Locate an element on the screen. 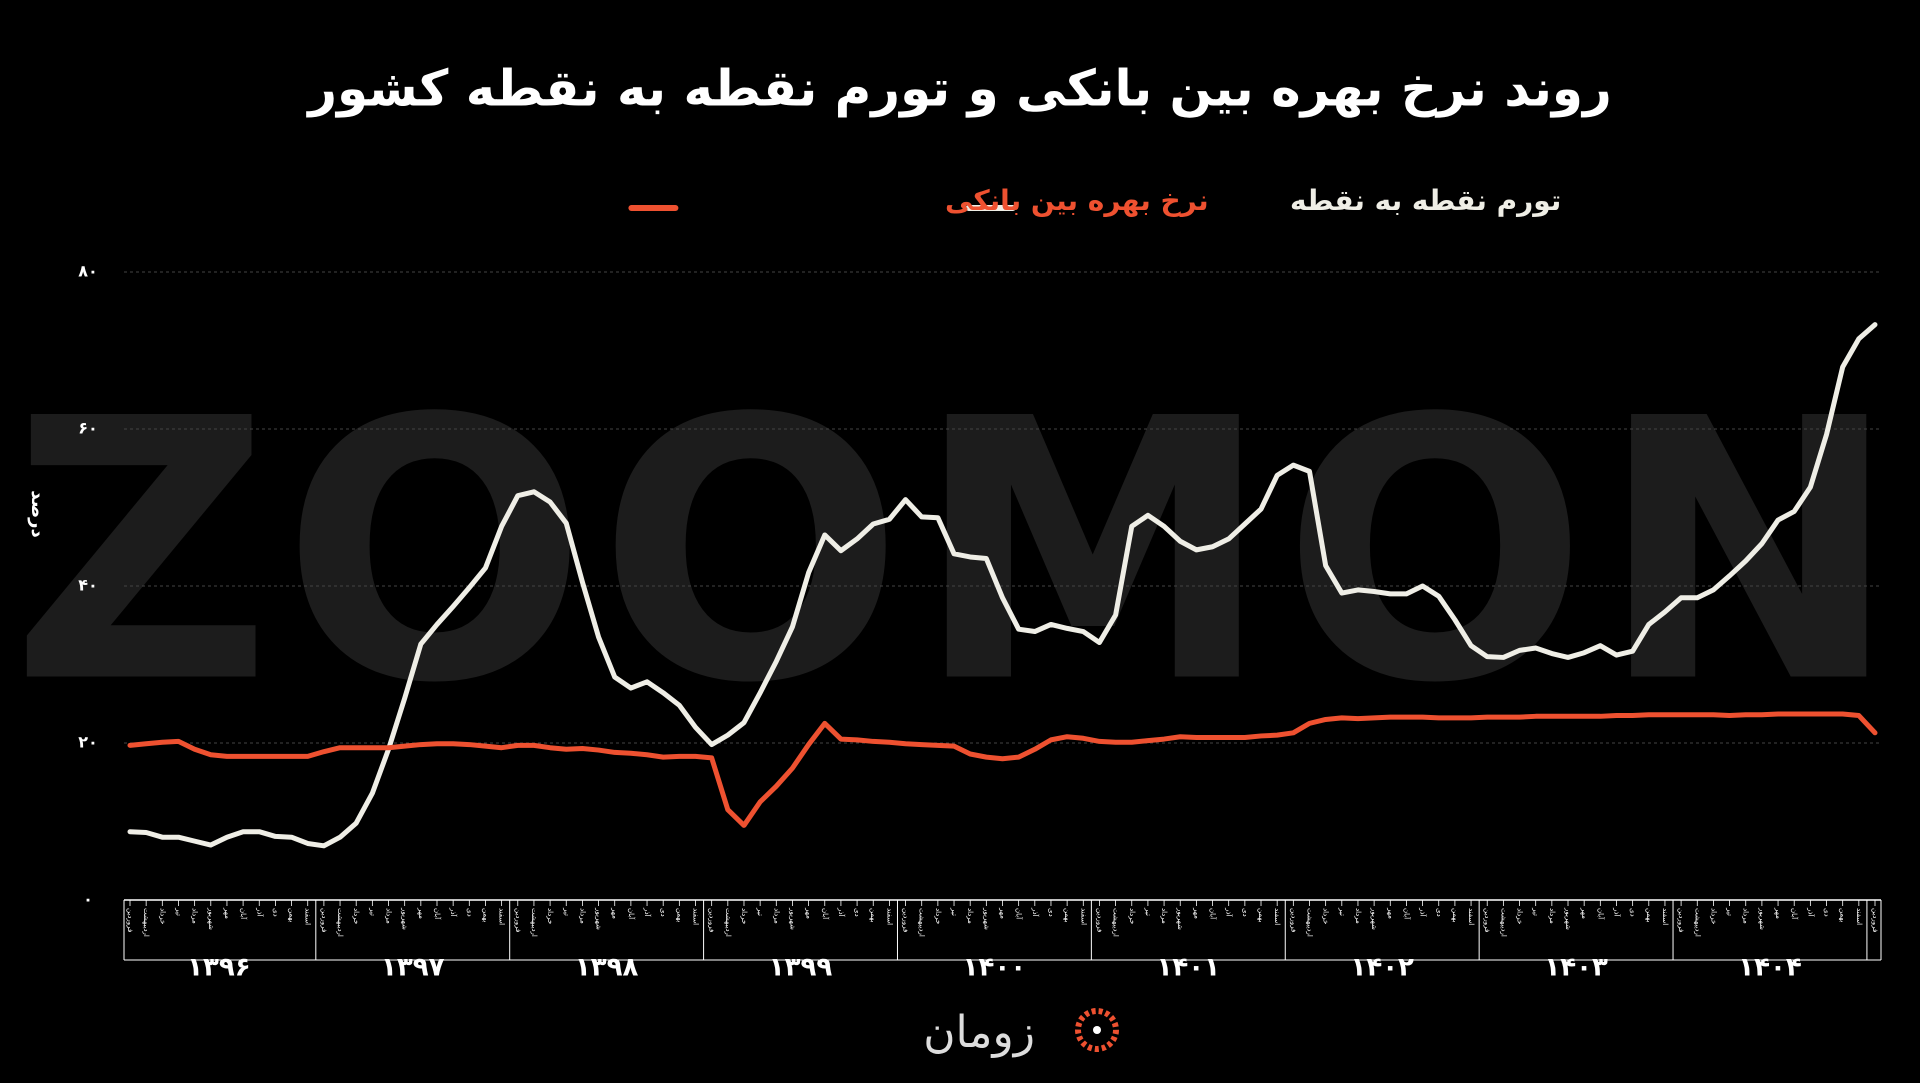 The height and width of the screenshot is (1083, 1920). year-label: ۱۴۰۱ is located at coordinates (1188, 968).